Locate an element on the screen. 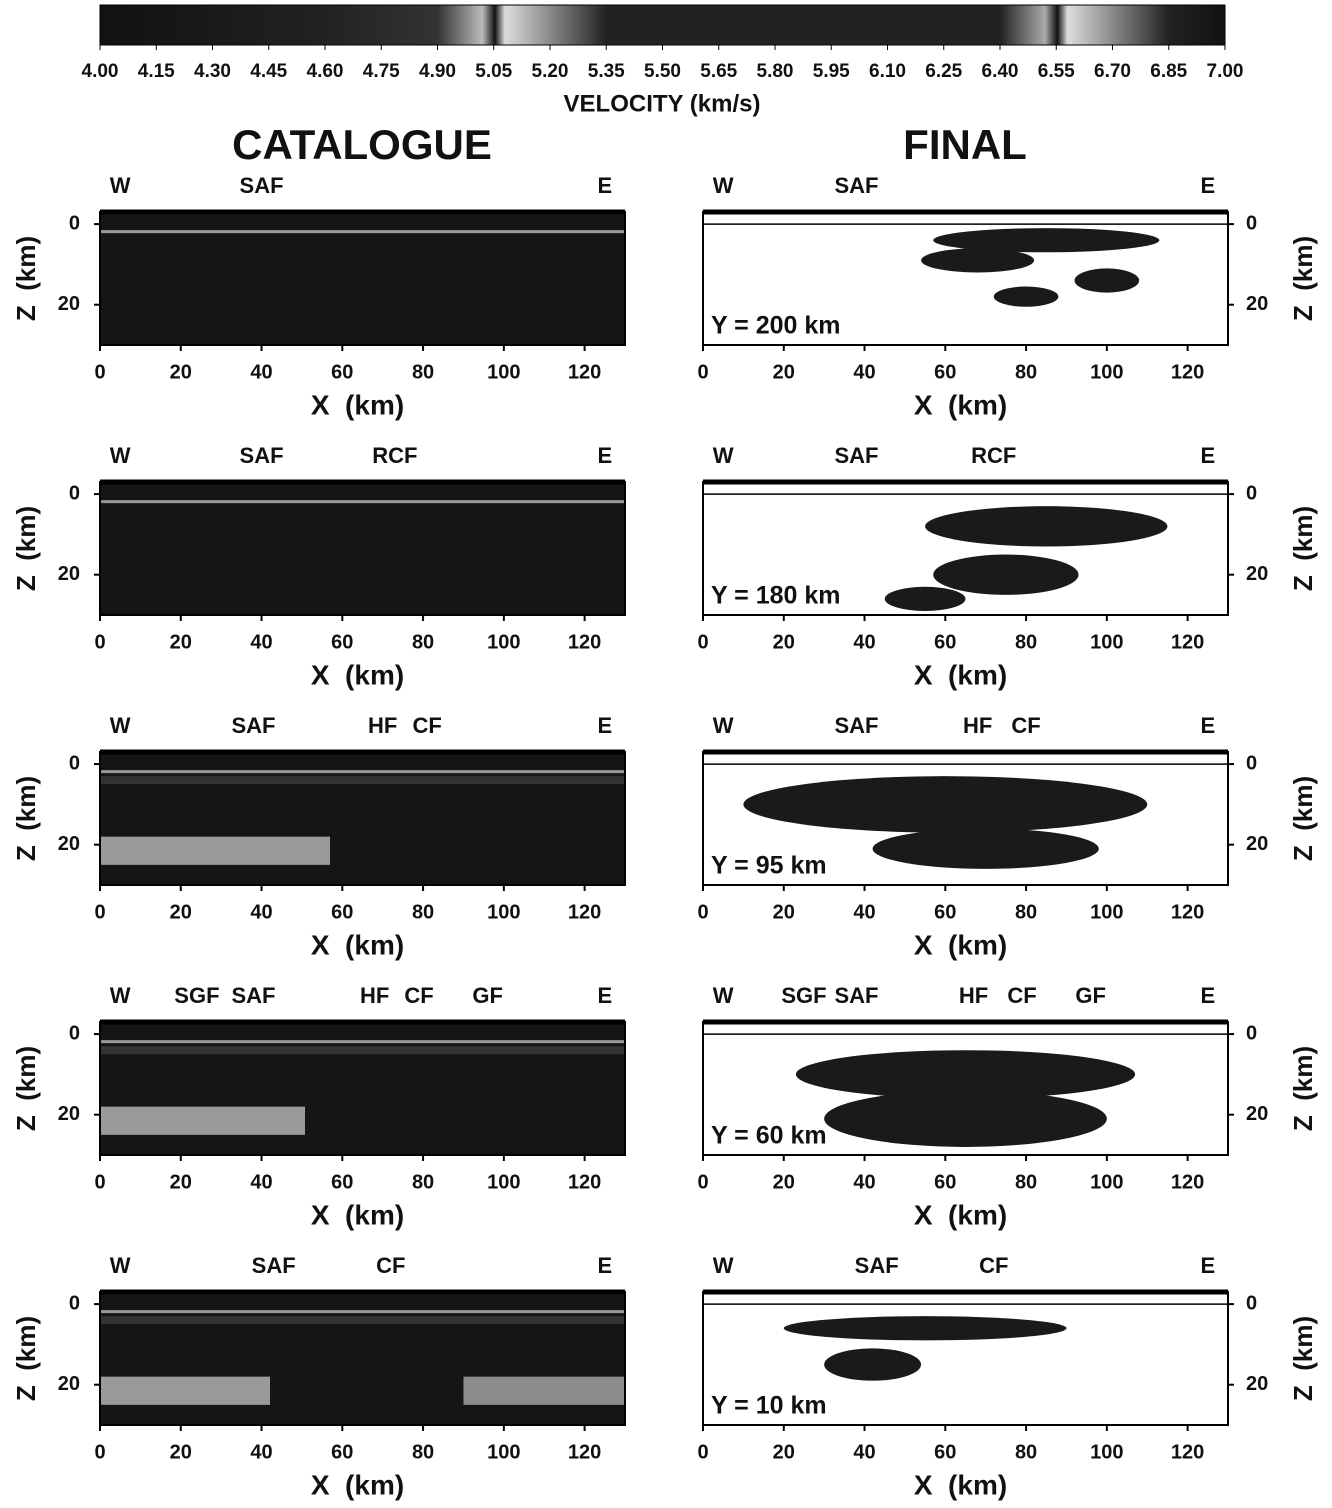  colorbar-tick-label: 4.45 is located at coordinates (268, 71).